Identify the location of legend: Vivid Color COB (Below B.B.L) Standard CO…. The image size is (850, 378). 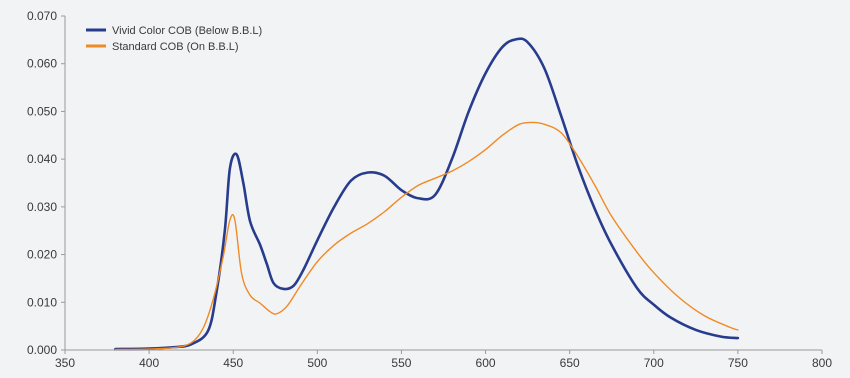
(174, 39).